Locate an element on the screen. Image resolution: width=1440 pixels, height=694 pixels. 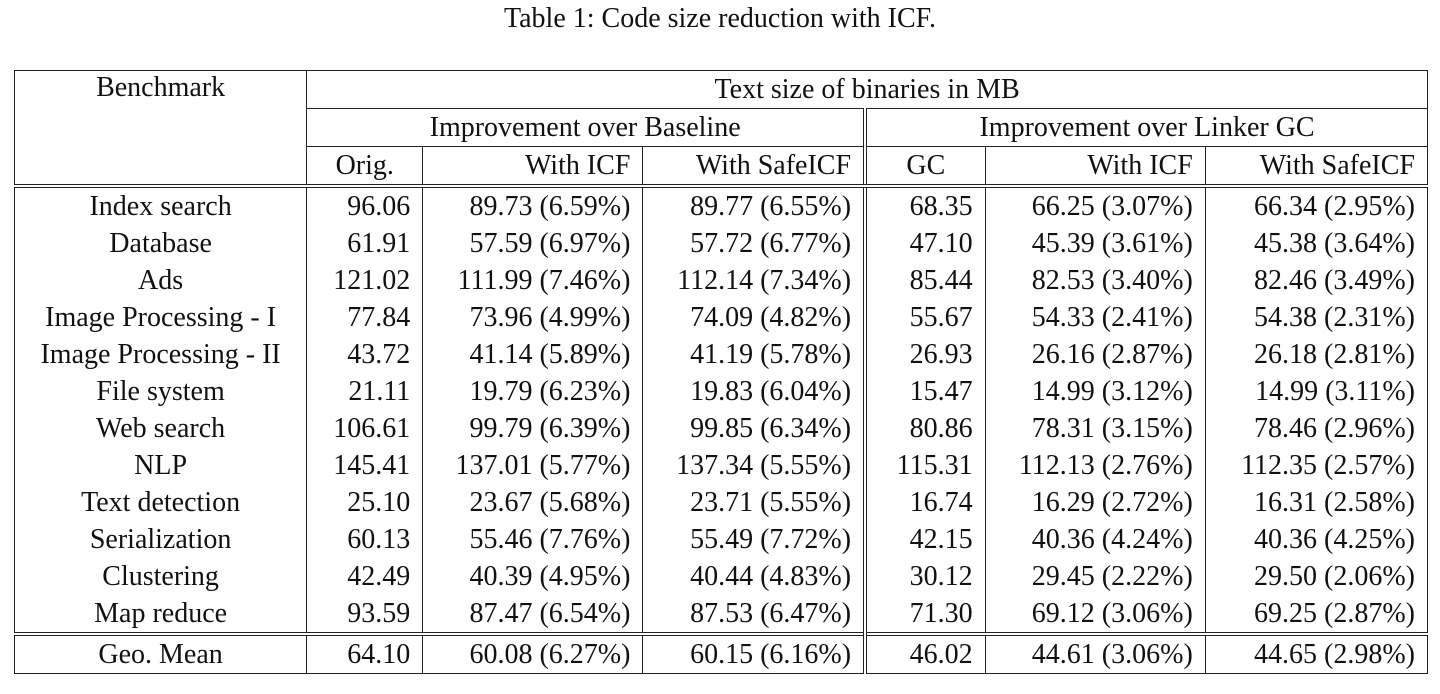
benchmark-name: Serialization is located at coordinates (160, 539).